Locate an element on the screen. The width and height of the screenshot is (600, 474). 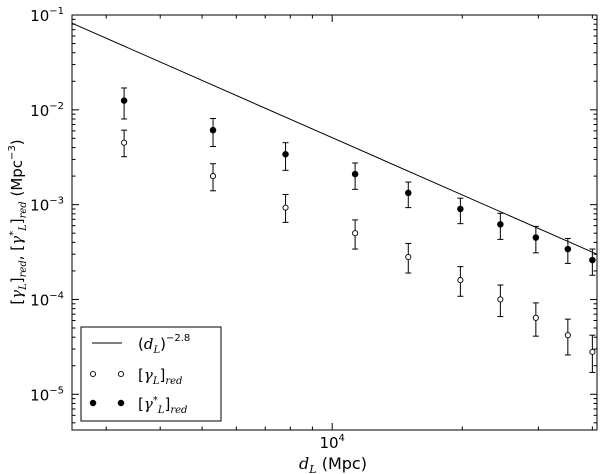
y-tick-label: 10⁻¹ is located at coordinates (47, 15).